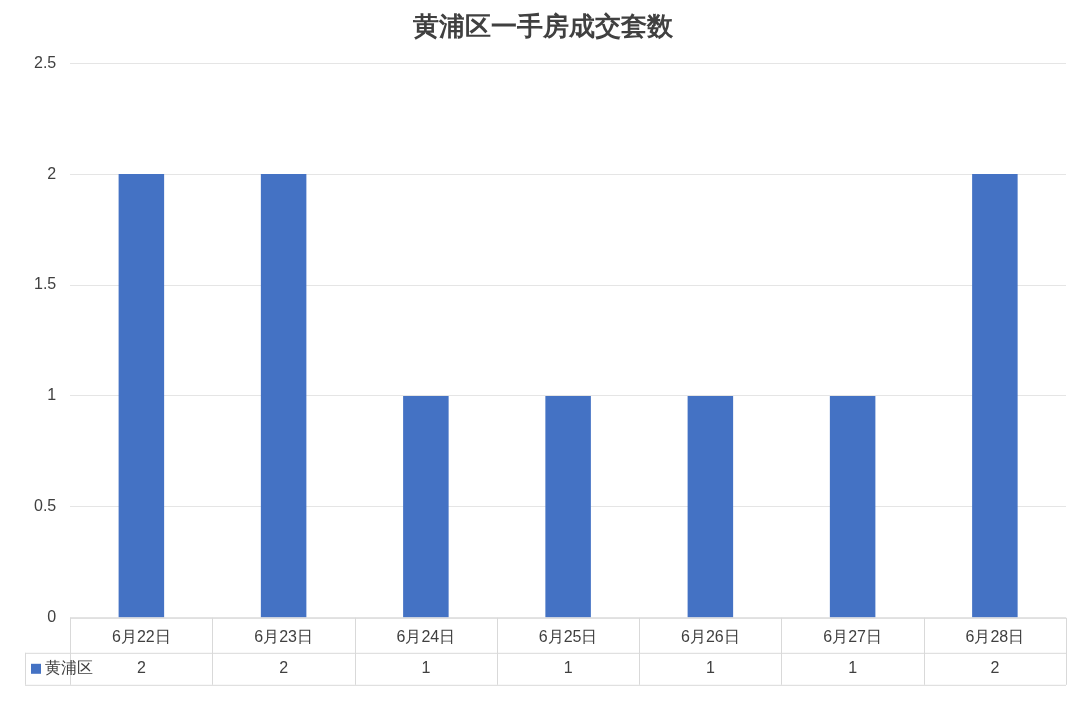  What do you see at coordinates (52, 617) in the screenshot?
I see `y-tick-label: 0` at bounding box center [52, 617].